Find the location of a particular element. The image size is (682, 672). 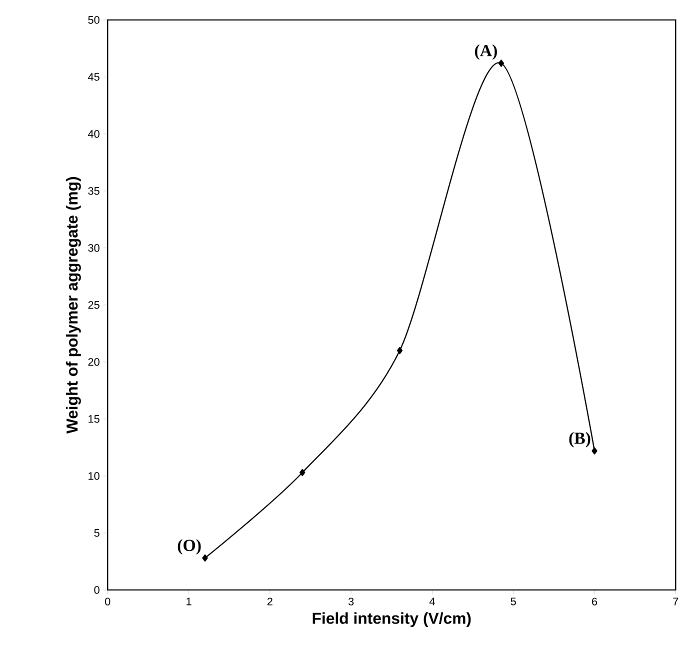

x-tick-label: 5 is located at coordinates (513, 602).